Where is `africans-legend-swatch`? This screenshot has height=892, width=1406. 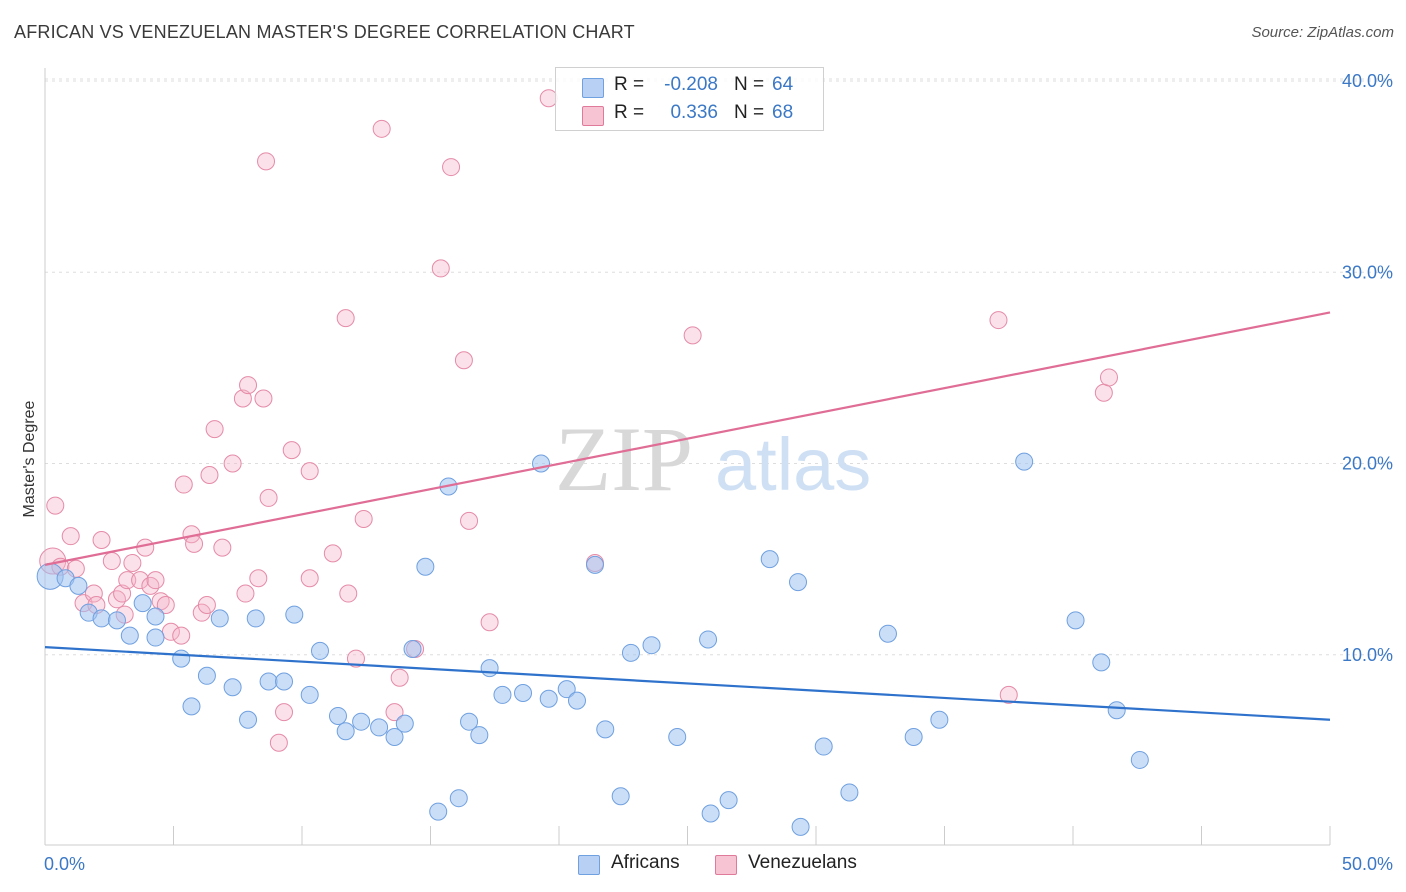
africans-legend-swatch is located at coordinates (589, 865).